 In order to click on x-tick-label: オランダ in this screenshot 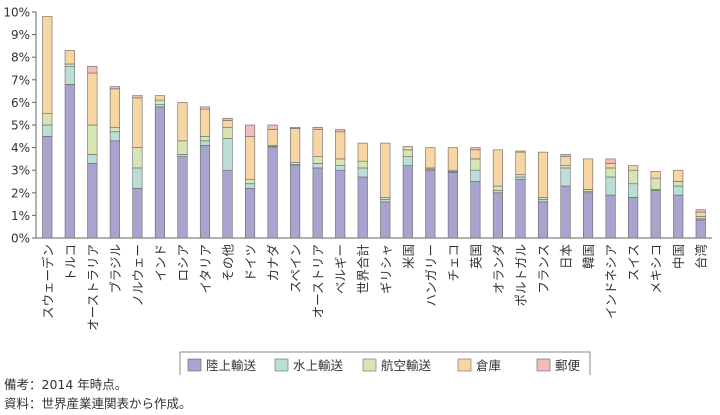, I will do `click(498, 269)`.